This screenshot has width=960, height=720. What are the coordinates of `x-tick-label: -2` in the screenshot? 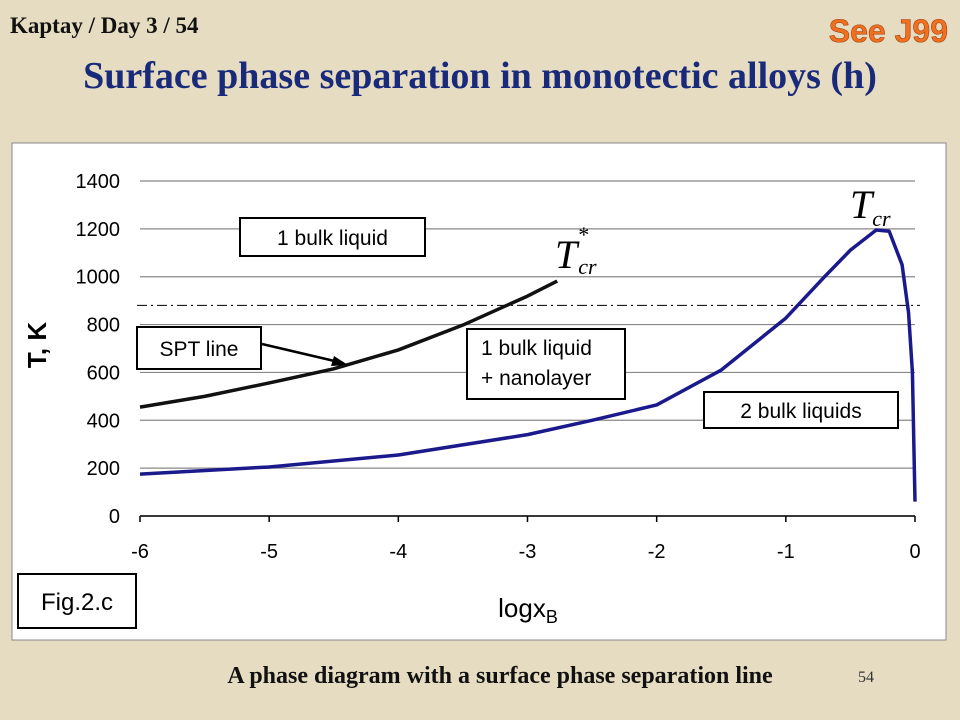 It's located at (657, 552).